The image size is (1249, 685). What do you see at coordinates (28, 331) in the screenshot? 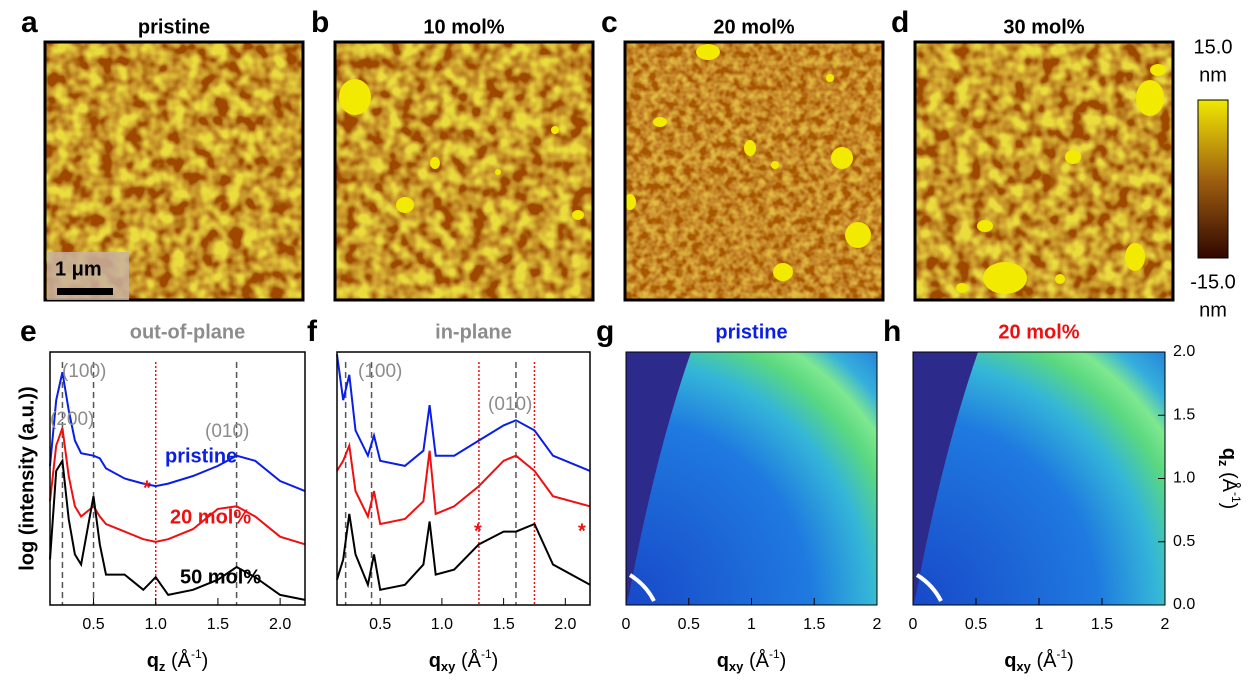
I see `panel-letter: e` at bounding box center [28, 331].